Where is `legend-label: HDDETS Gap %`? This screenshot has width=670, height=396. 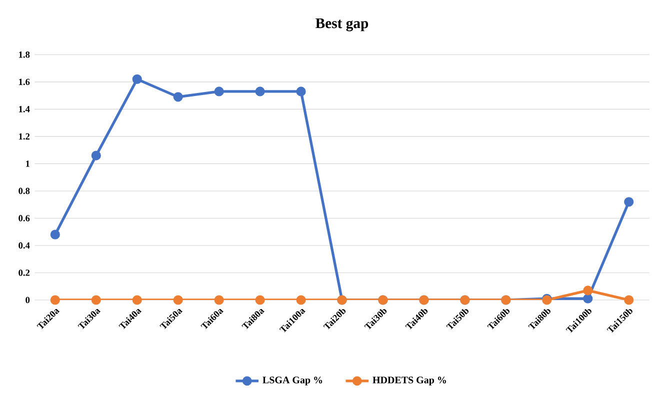 legend-label: HDDETS Gap % is located at coordinates (409, 381).